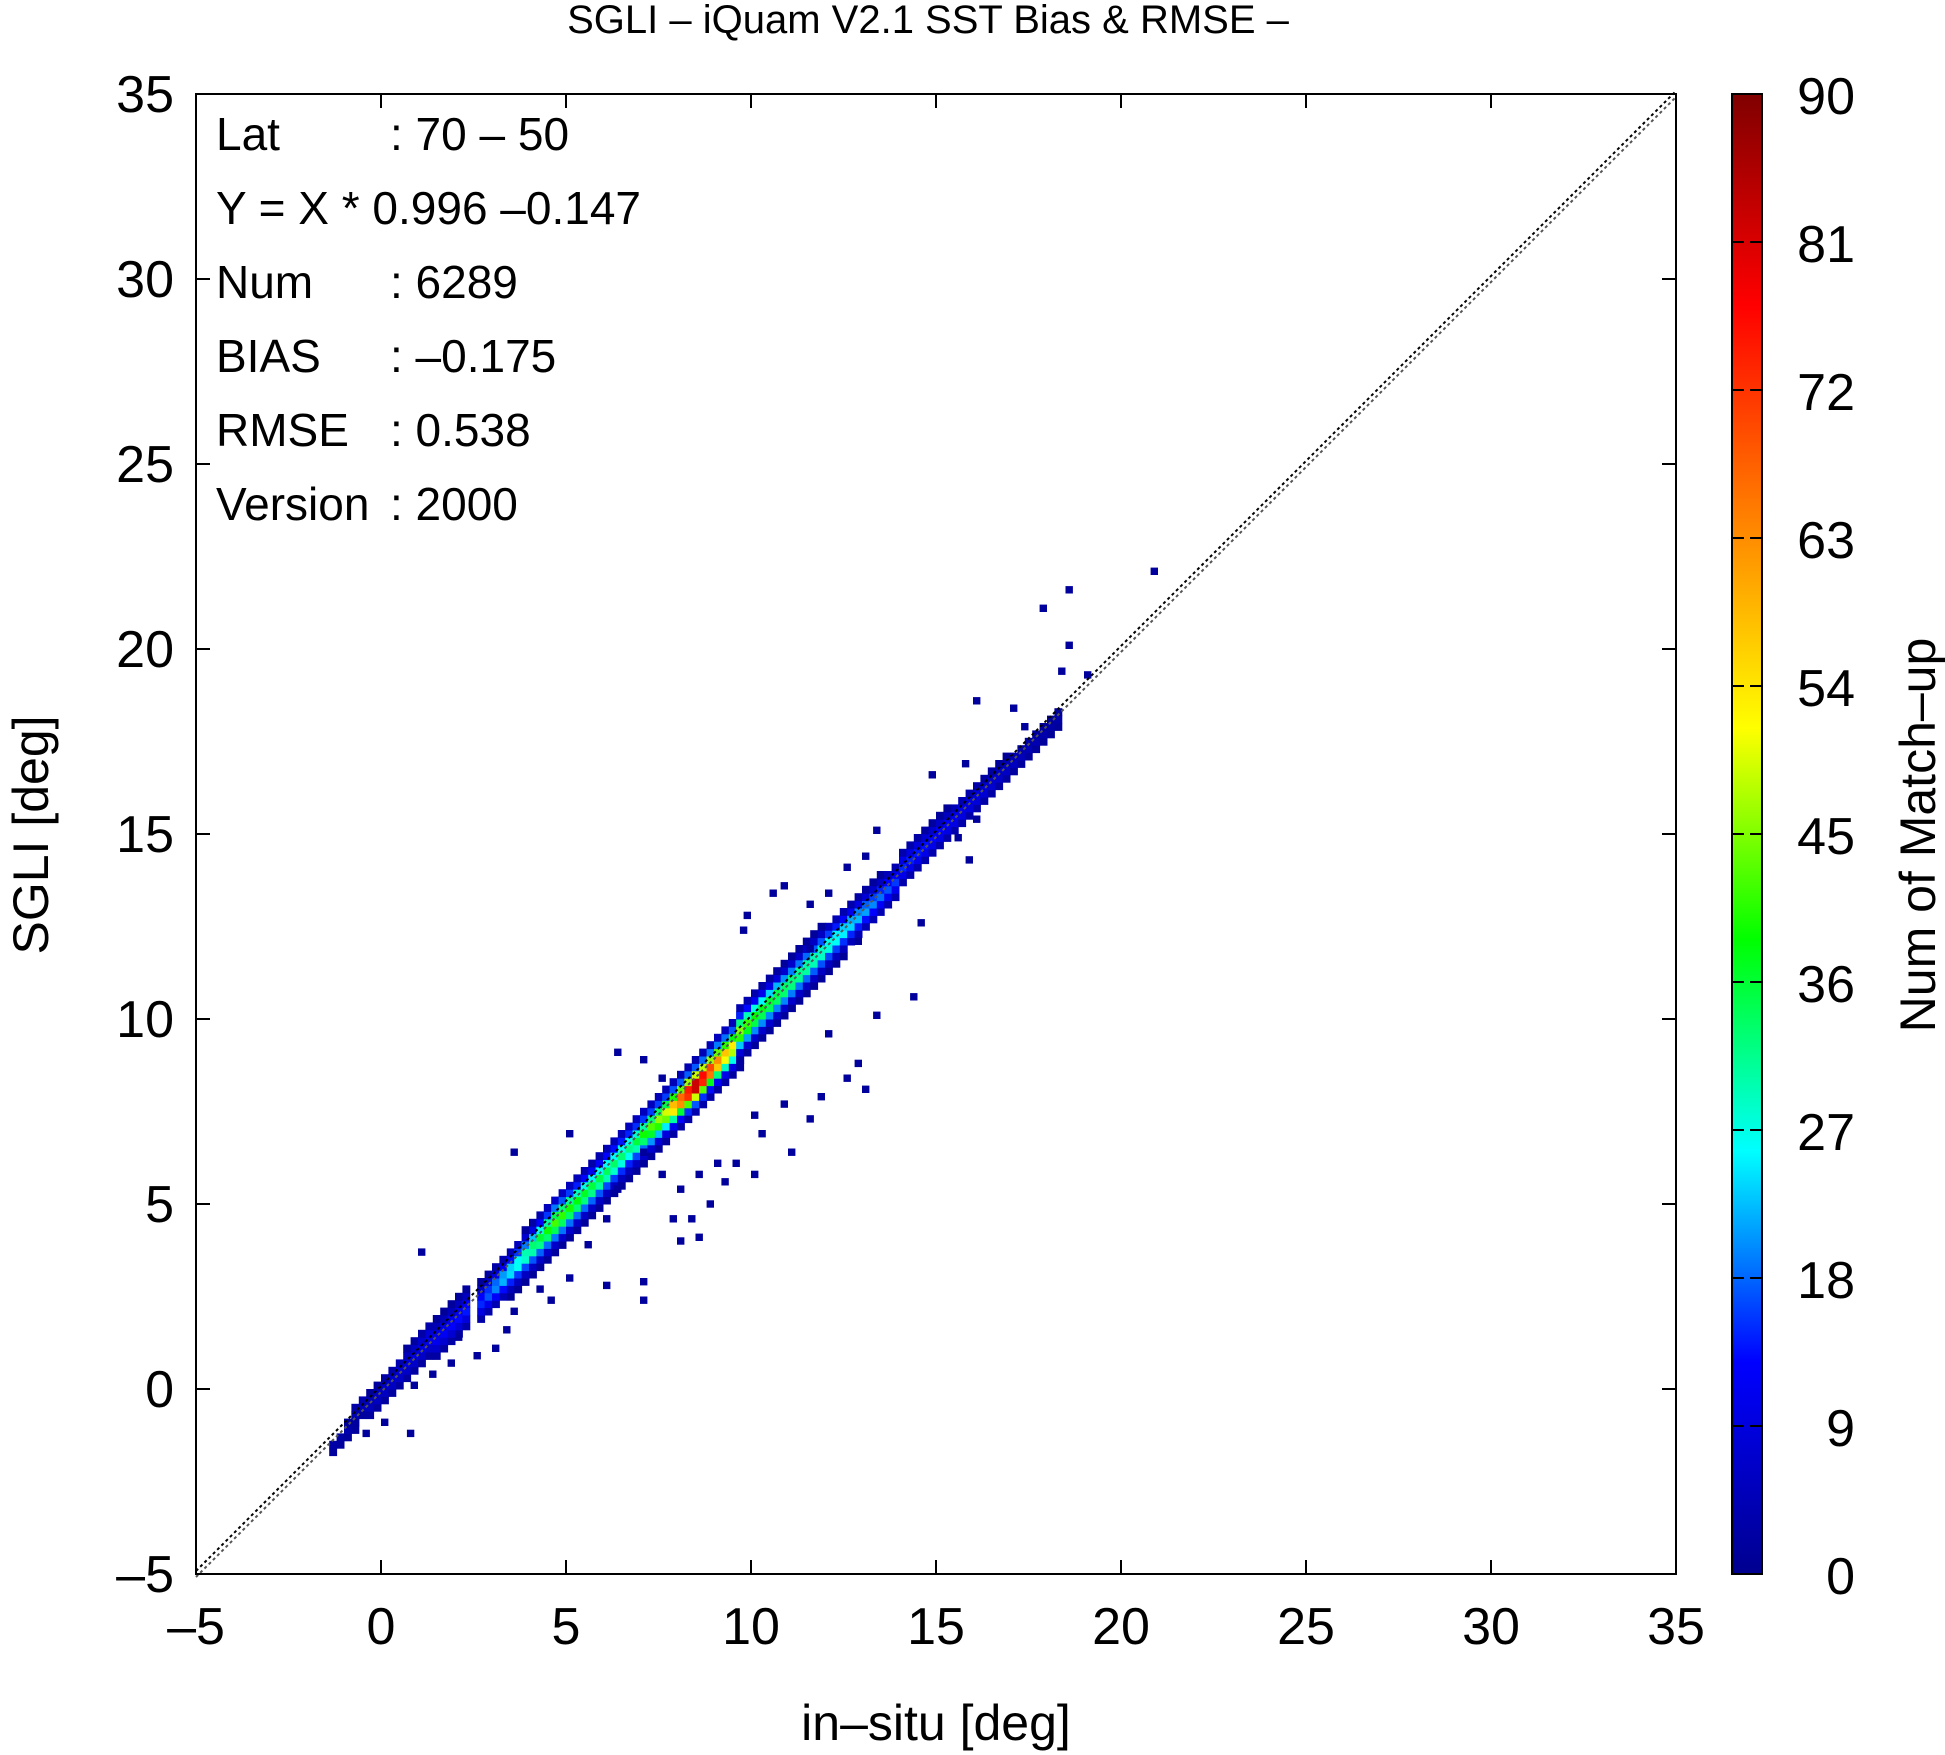 This screenshot has height=1755, width=1945. I want to click on colorbar-label: Num of Match–up, so click(1917, 835).